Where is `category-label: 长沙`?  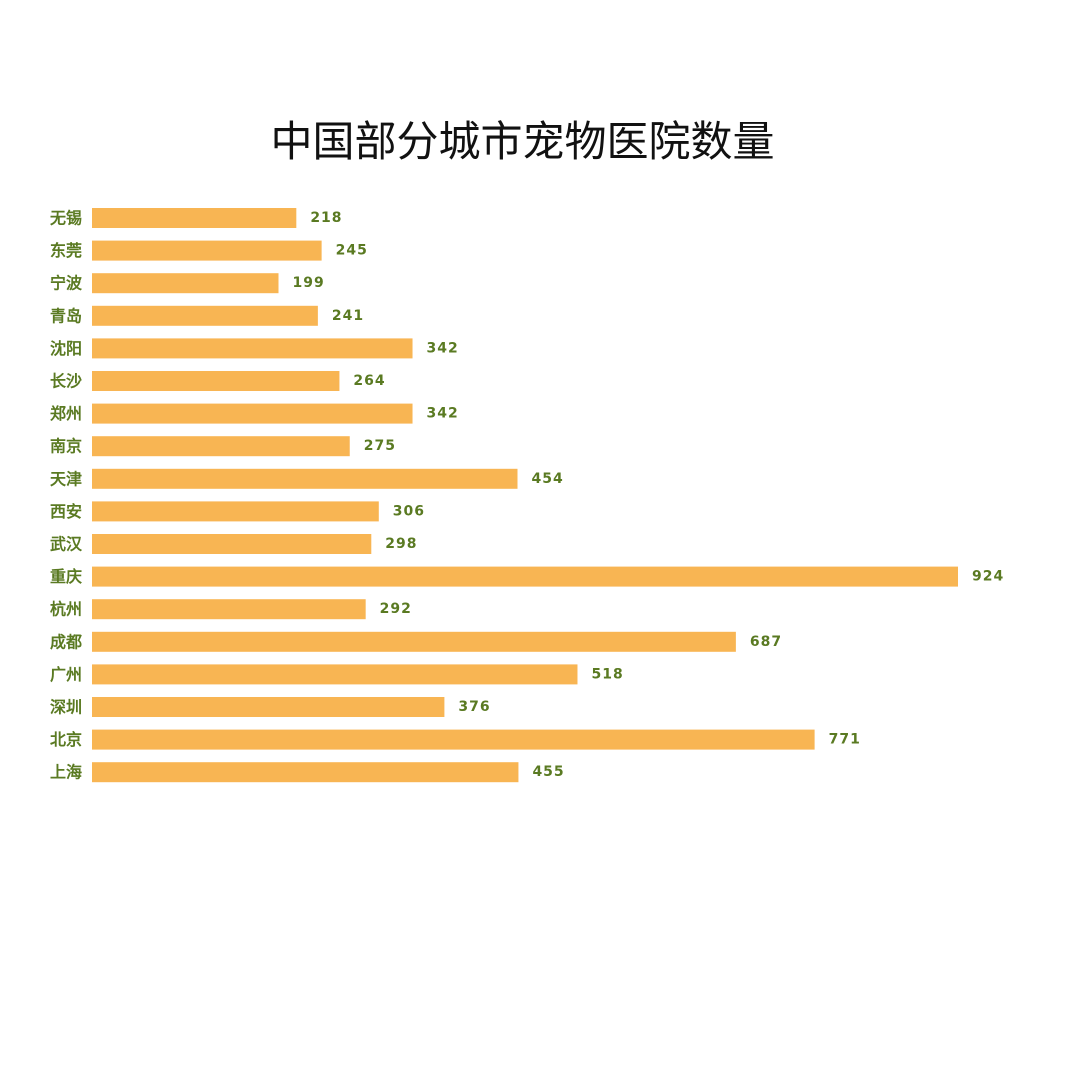
category-label: 长沙 is located at coordinates (66, 381).